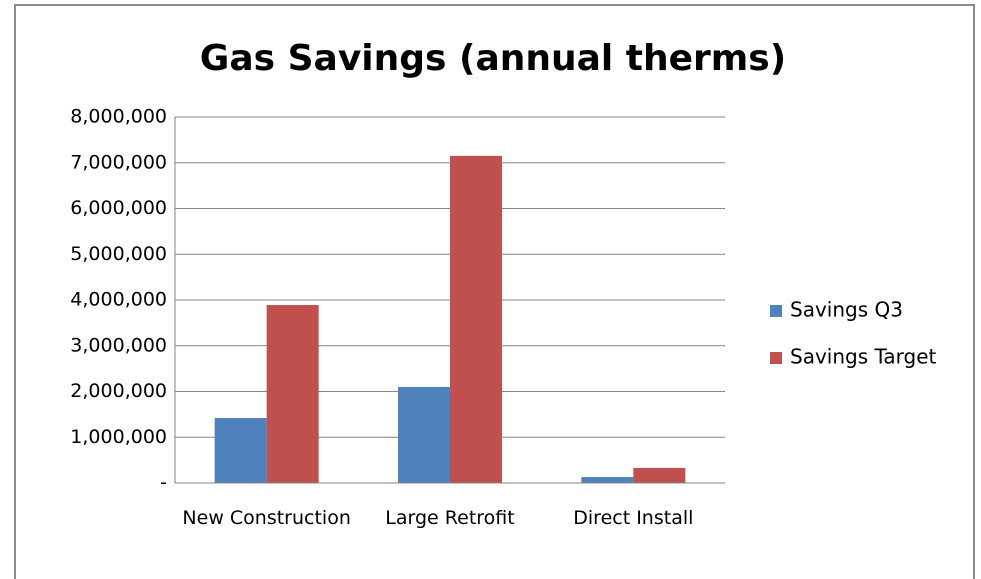  Describe the element at coordinates (450, 518) in the screenshot. I see `x-tick-label: Large Retrofit` at that location.